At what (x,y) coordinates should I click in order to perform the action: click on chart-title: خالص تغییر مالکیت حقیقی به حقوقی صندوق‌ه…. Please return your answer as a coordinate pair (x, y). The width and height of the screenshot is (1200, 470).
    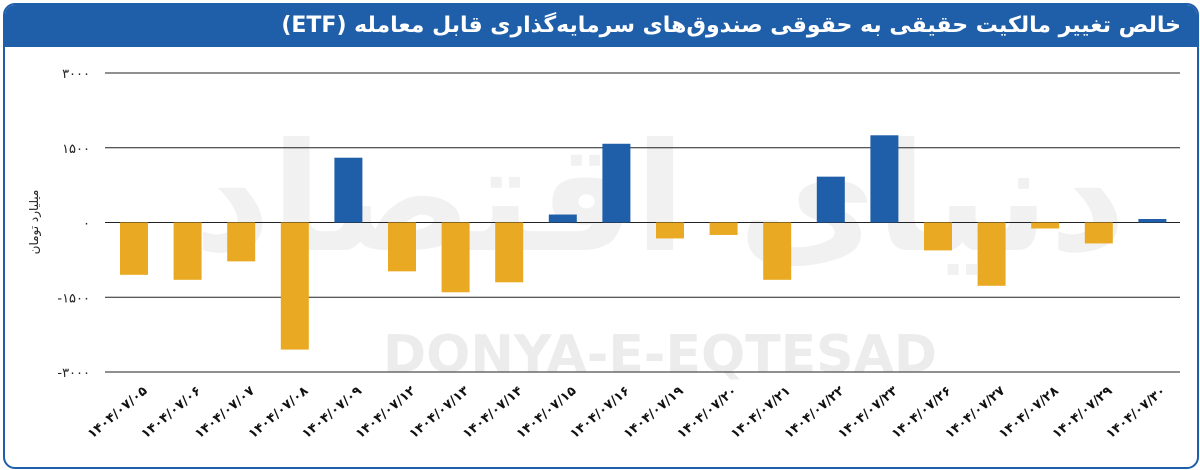
    Looking at the image, I should click on (731, 25).